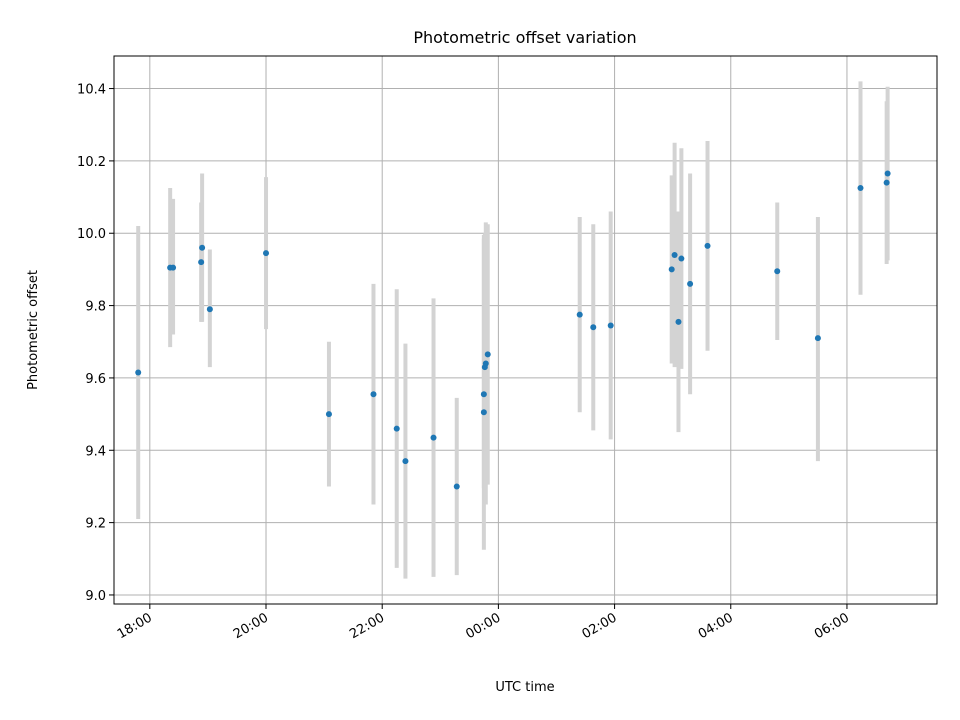  What do you see at coordinates (95, 379) in the screenshot?
I see `y-tick-label: 9.6` at bounding box center [95, 379].